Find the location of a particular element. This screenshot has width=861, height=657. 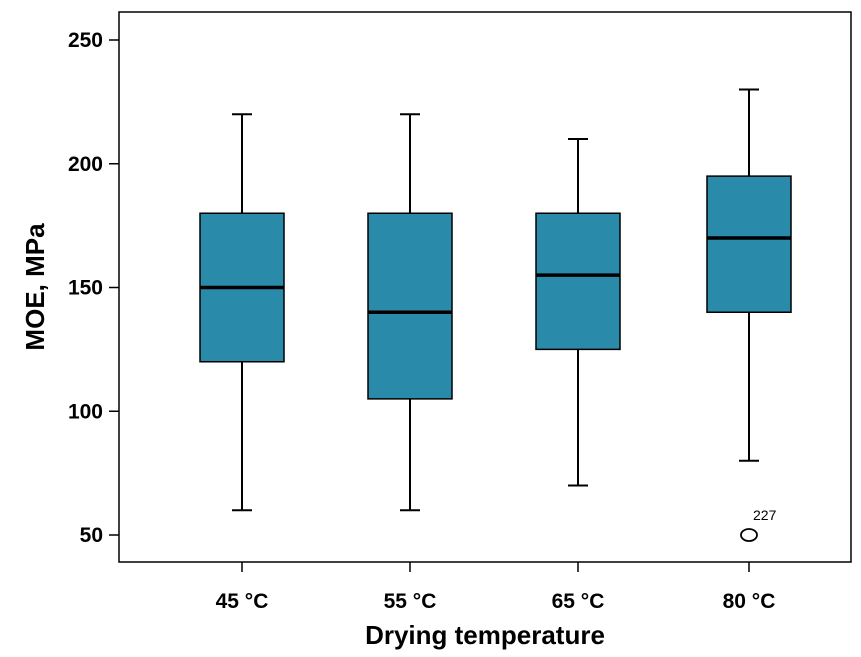

x-axis: 45 °C 55 °C 65 °C 80 °C is located at coordinates (496, 587).